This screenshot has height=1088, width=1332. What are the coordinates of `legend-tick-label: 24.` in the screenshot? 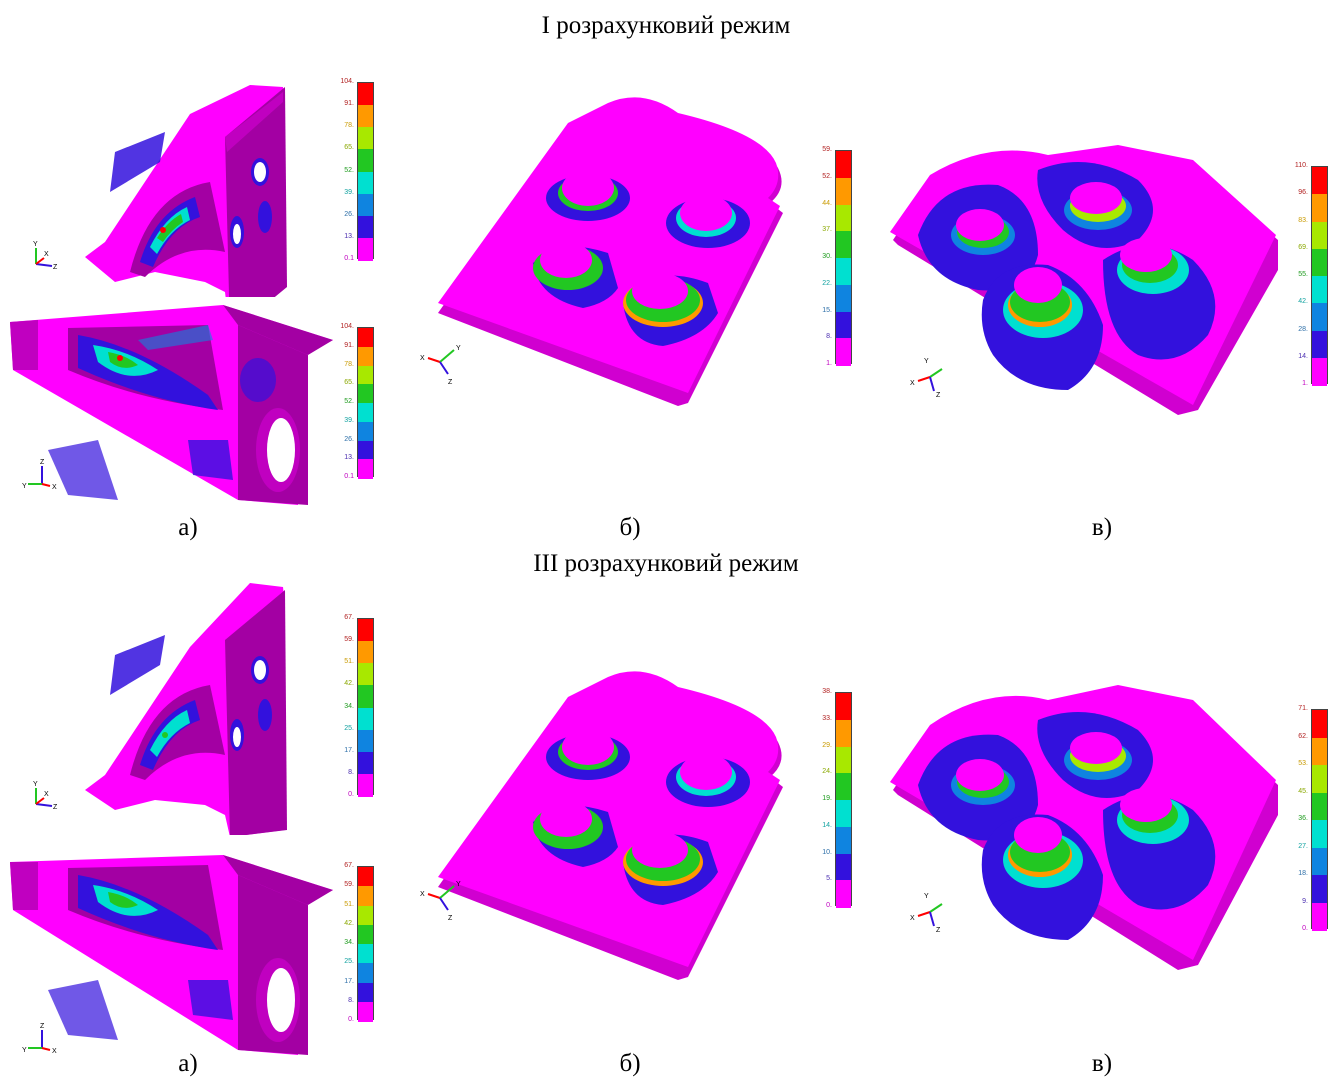 It's located at (827, 772).